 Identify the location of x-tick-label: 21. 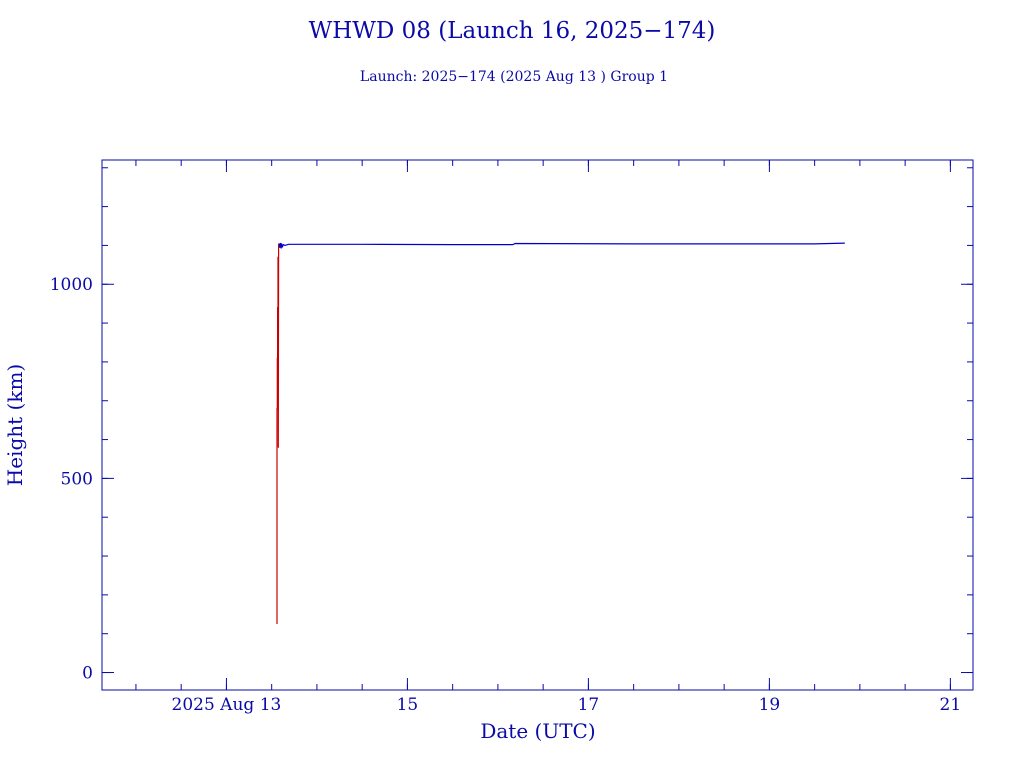
(951, 705).